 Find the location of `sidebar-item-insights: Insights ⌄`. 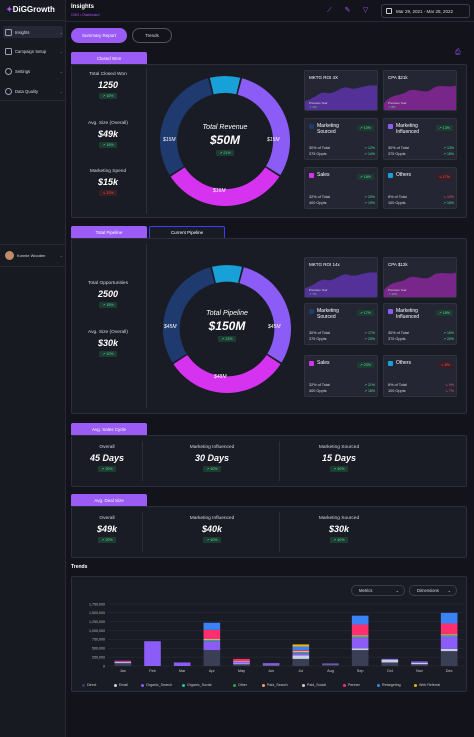

sidebar-item-insights: Insights ⌄ is located at coordinates (33, 32).